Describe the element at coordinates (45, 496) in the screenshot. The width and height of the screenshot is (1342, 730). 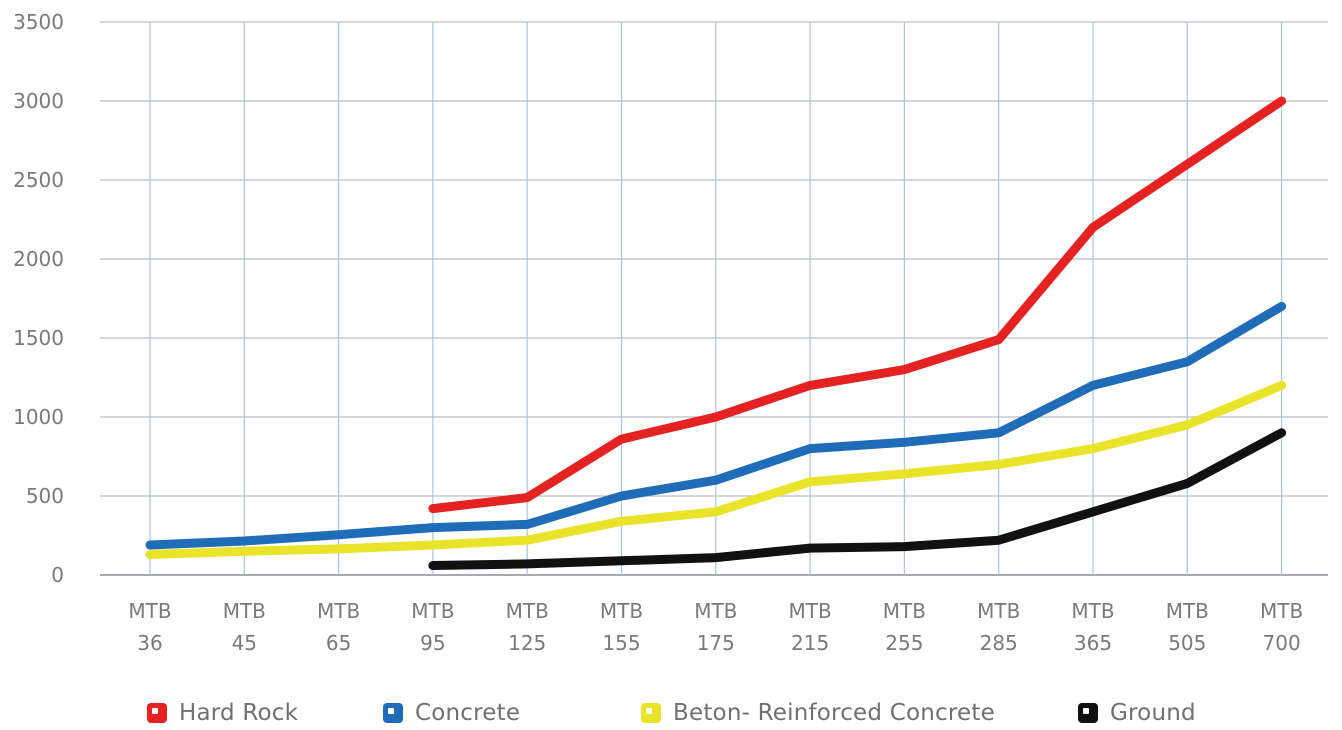
I see `y-tick-label: 500` at that location.